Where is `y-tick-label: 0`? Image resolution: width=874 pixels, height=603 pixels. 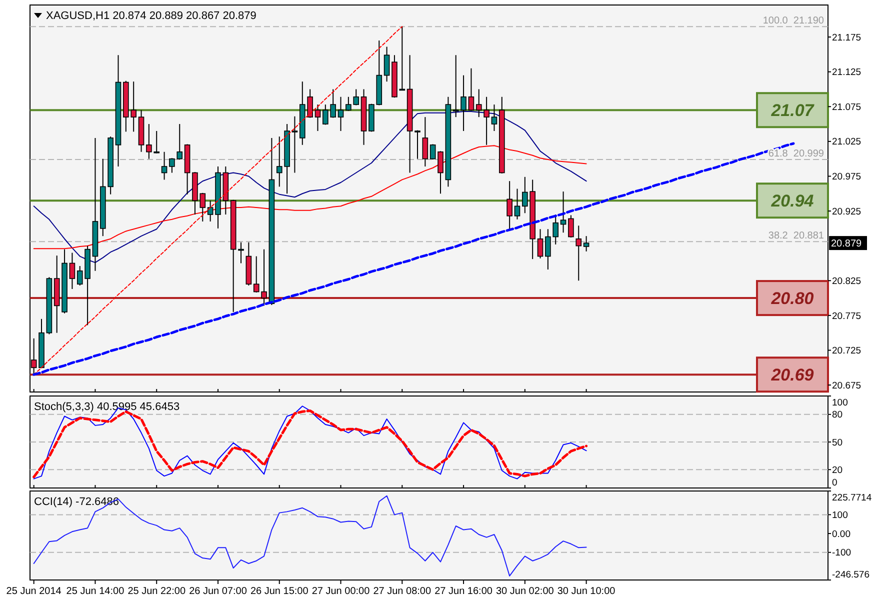
y-tick-label: 0 is located at coordinates (835, 482).